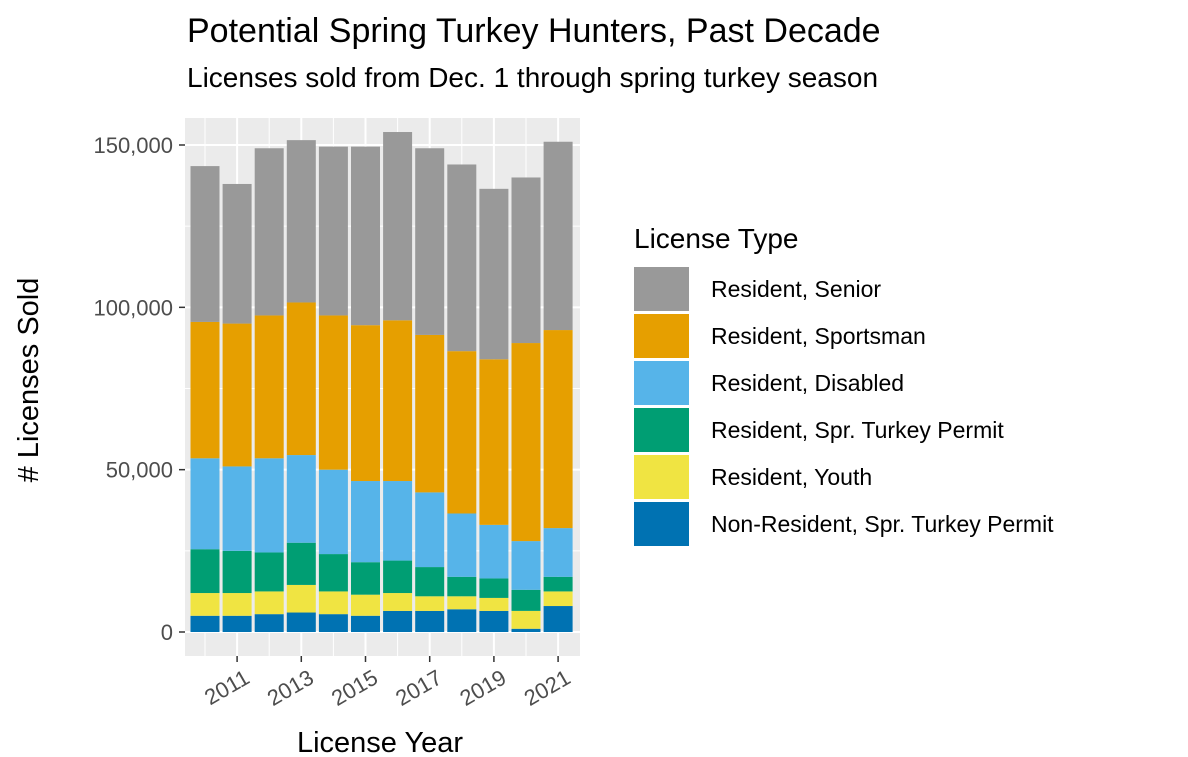 This screenshot has width=1188, height=757. What do you see at coordinates (807, 383) in the screenshot?
I see `legend-item-label: Resident, Disabled` at bounding box center [807, 383].